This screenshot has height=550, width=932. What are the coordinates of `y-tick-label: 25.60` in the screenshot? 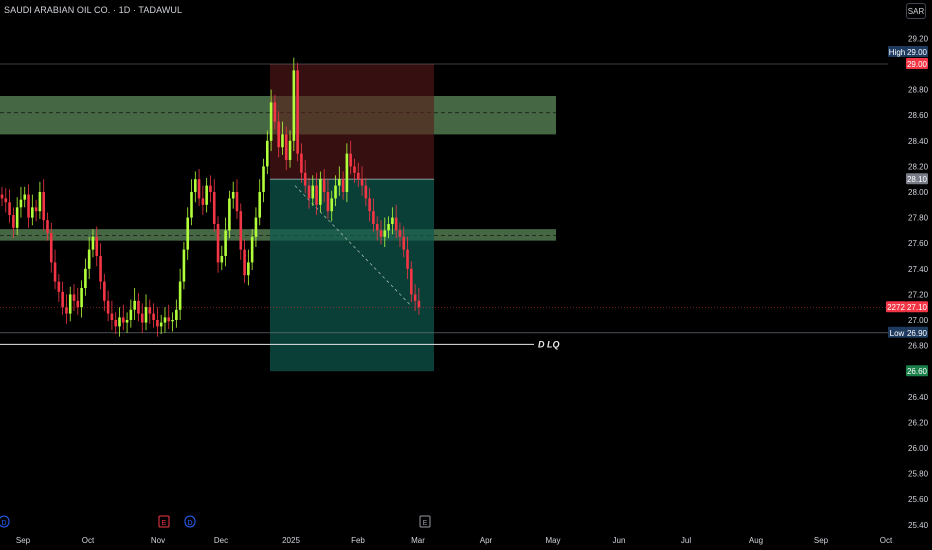 It's located at (918, 499).